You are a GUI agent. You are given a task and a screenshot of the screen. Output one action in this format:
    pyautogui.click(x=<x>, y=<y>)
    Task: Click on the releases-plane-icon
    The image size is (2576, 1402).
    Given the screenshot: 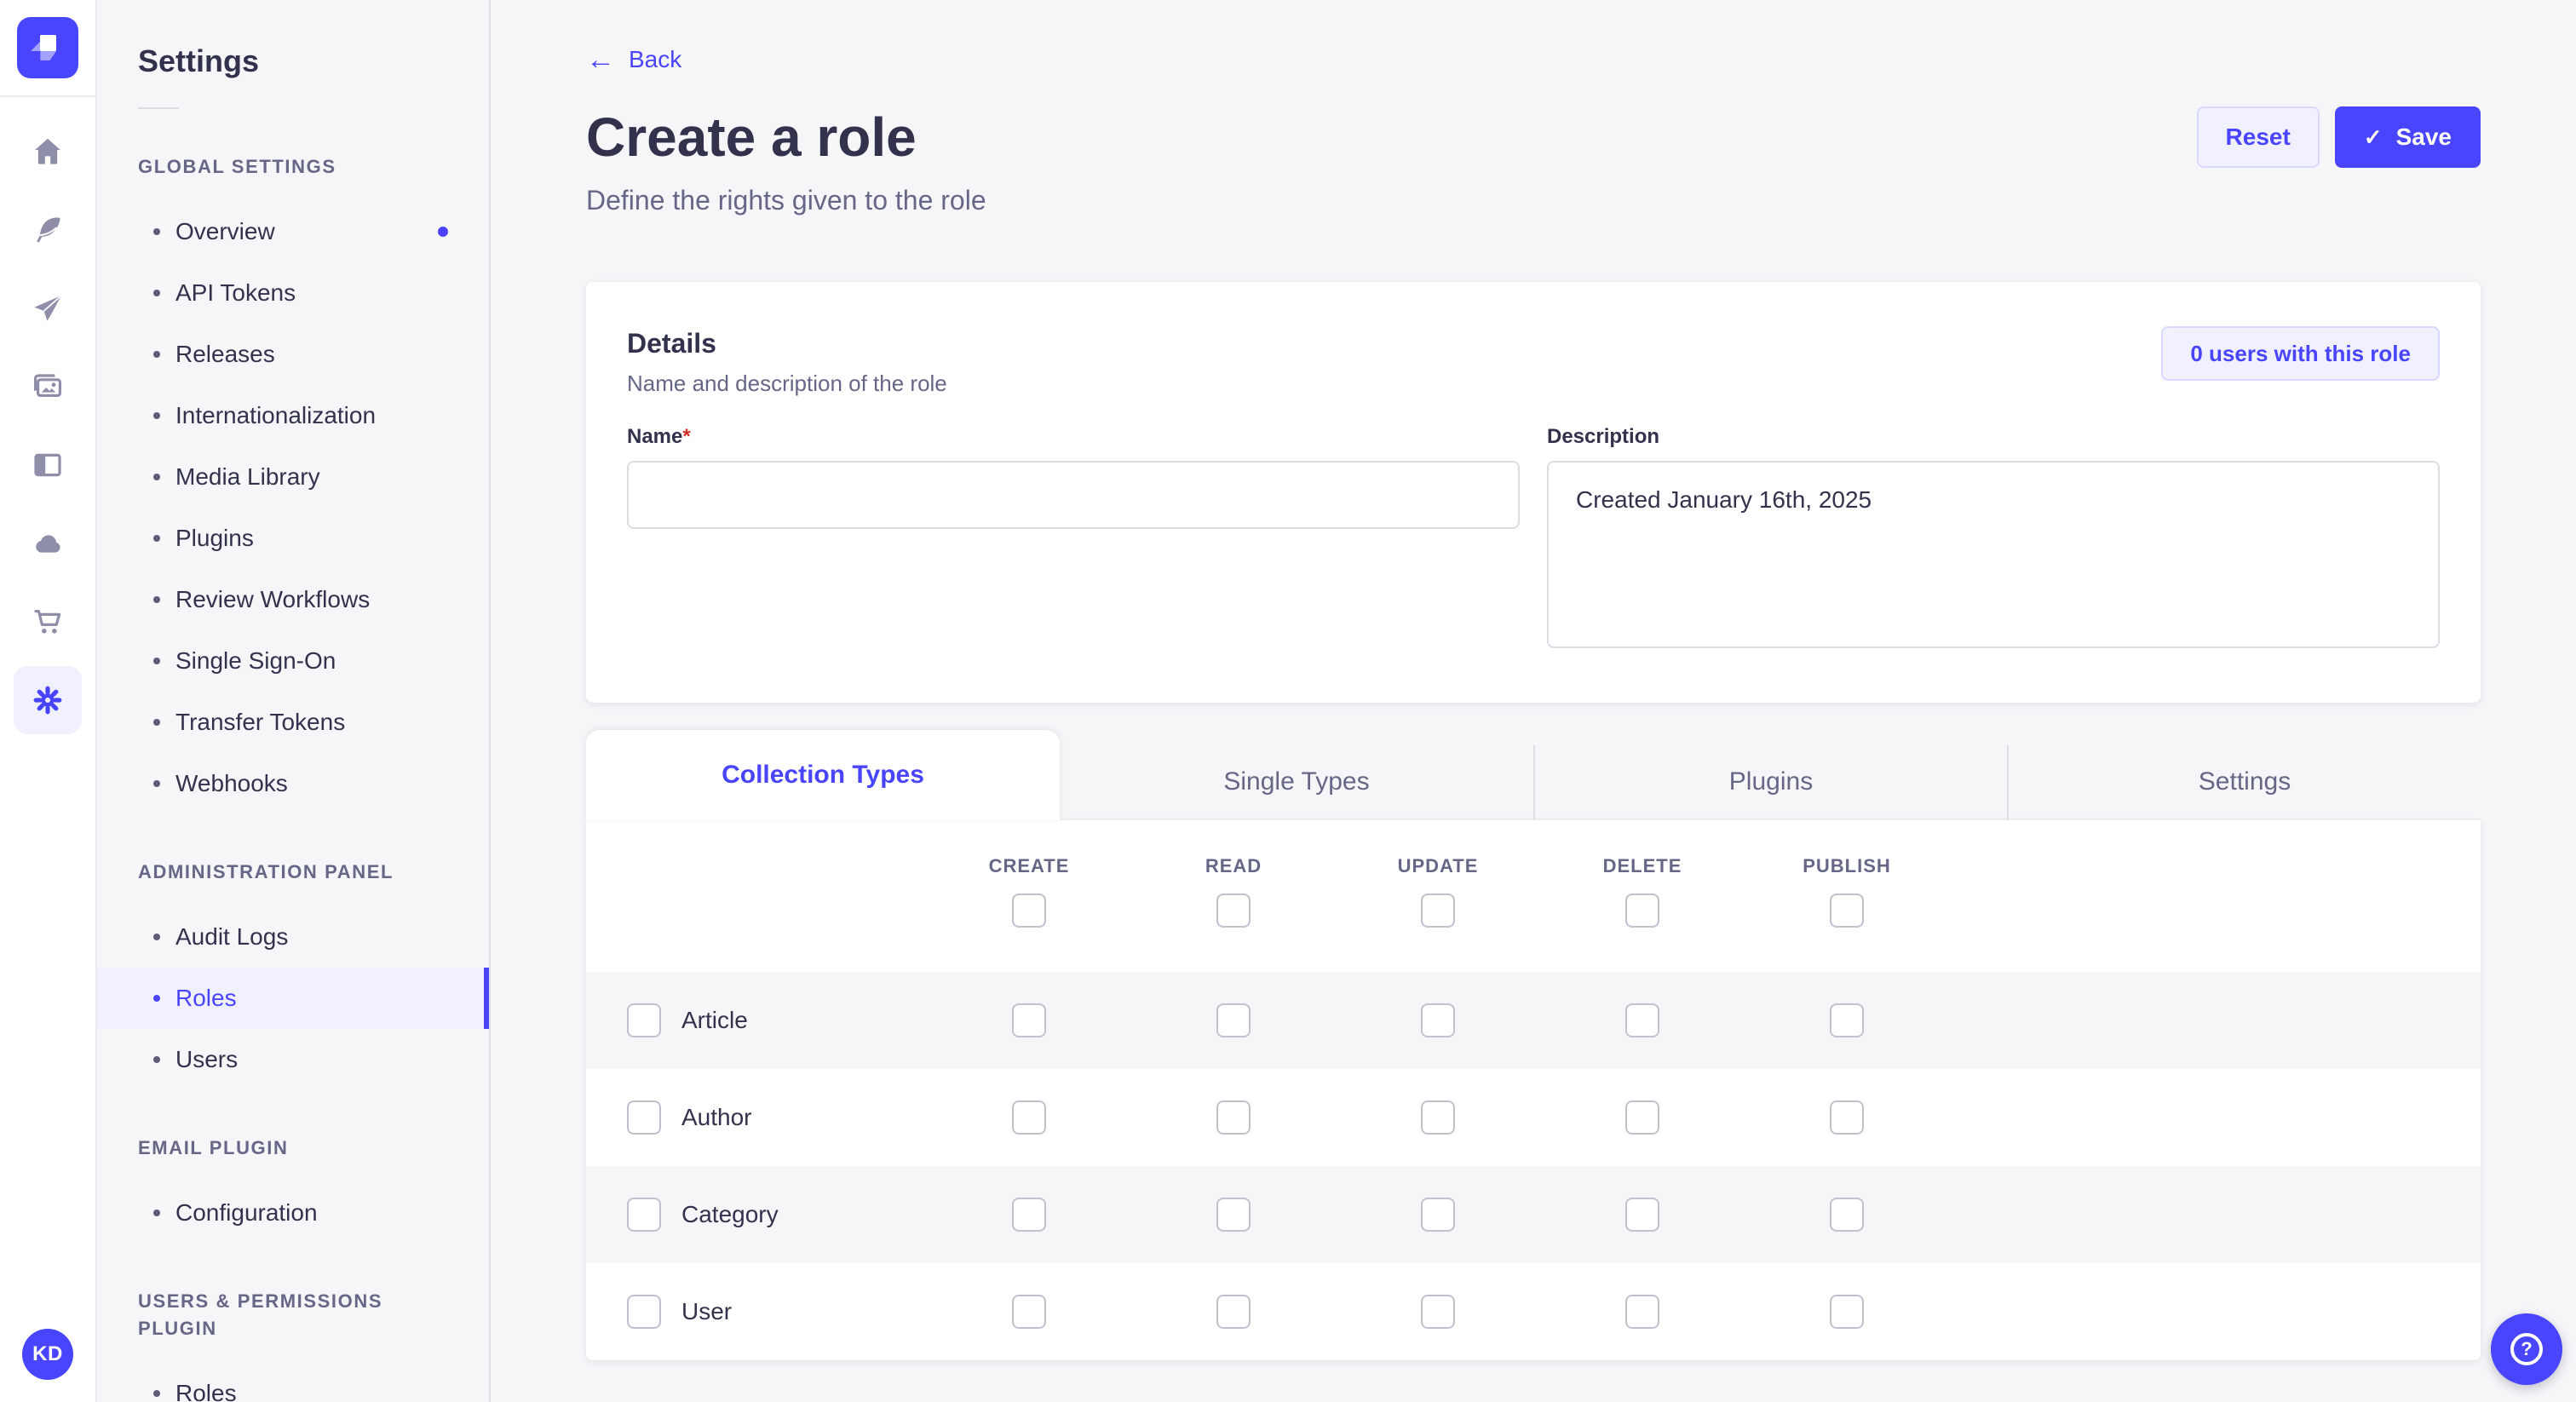 What is the action you would take?
    pyautogui.click(x=48, y=308)
    